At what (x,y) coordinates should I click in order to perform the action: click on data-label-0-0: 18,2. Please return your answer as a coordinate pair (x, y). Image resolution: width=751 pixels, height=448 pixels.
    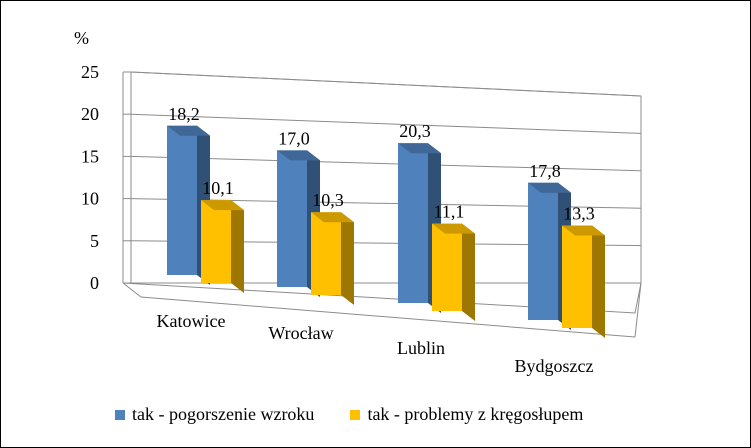
    Looking at the image, I should click on (184, 114).